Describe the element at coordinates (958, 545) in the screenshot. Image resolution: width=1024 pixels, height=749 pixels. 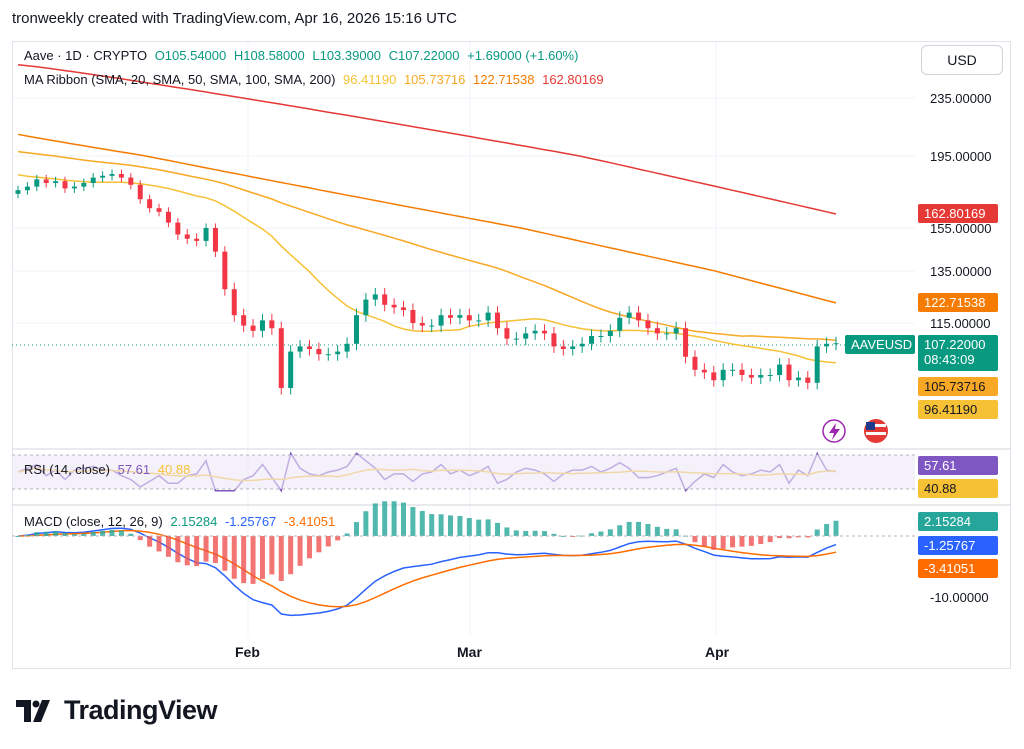
I see `macd-line-tag: -1.25767` at that location.